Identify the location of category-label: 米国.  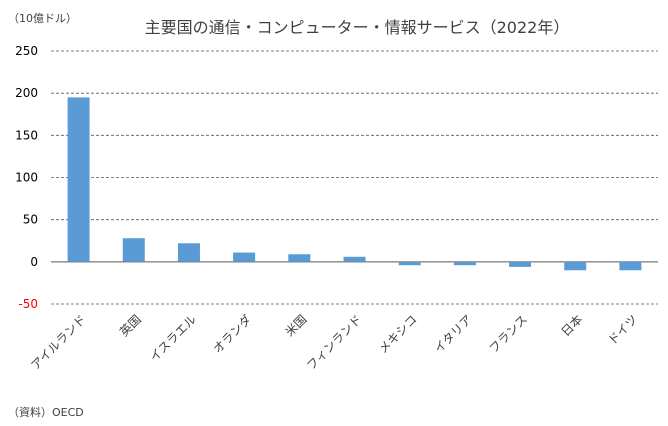
(296, 325).